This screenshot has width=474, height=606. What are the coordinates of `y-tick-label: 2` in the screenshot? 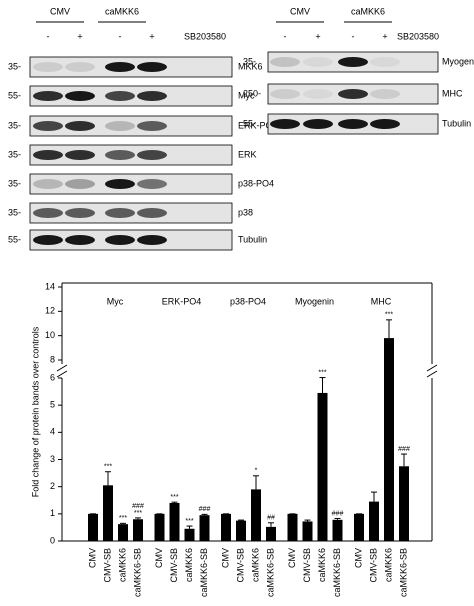 It's located at (52, 486).